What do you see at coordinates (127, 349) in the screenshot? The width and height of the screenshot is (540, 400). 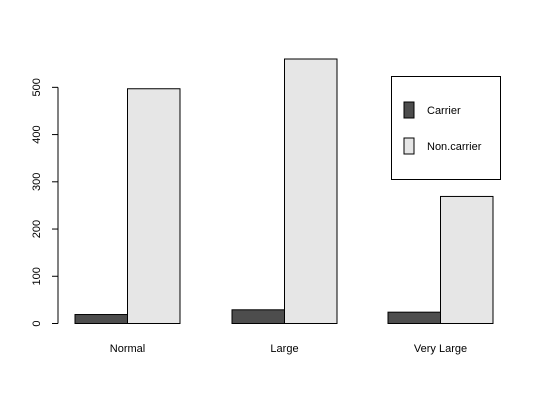 I see `category-label: Normal` at bounding box center [127, 349].